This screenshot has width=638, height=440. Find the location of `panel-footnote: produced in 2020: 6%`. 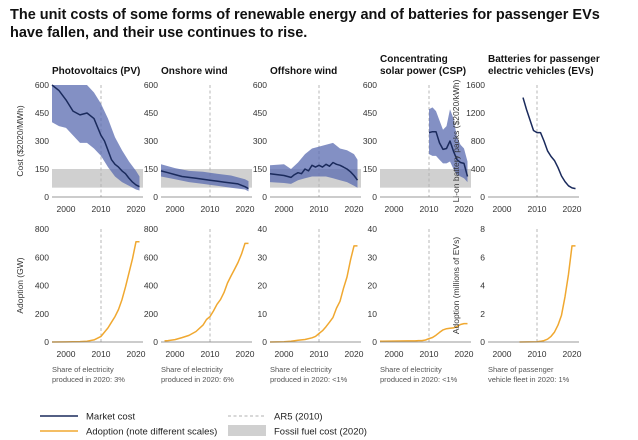

panel-footnote: produced in 2020: 6% is located at coordinates (197, 379).